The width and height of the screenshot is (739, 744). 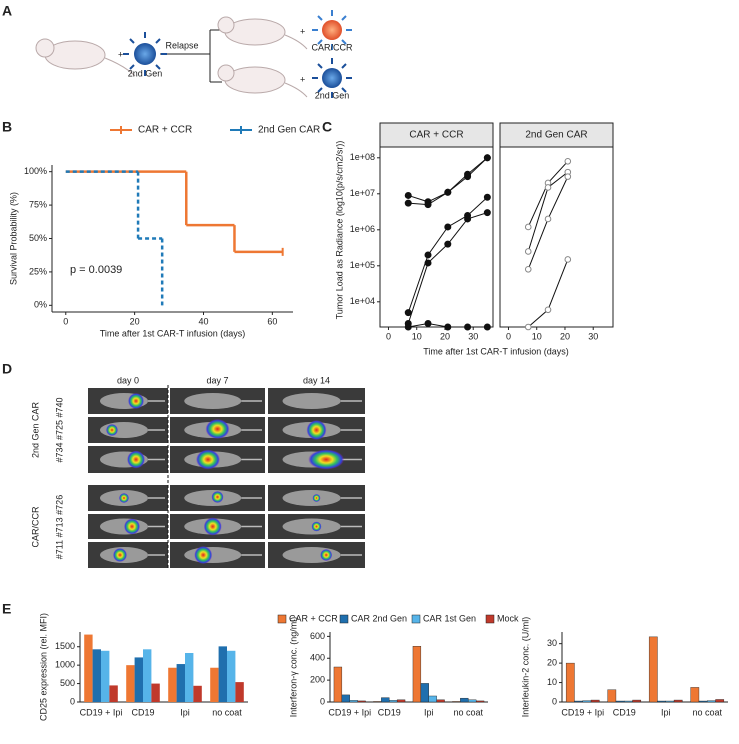 What do you see at coordinates (272, 321) in the screenshot?
I see `x-tick-label: 60` at bounding box center [272, 321].